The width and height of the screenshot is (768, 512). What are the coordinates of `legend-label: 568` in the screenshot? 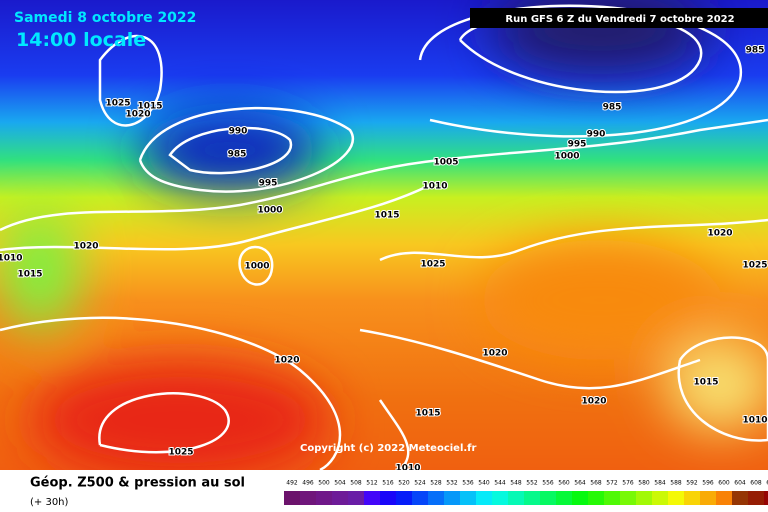 It's located at (596, 483).